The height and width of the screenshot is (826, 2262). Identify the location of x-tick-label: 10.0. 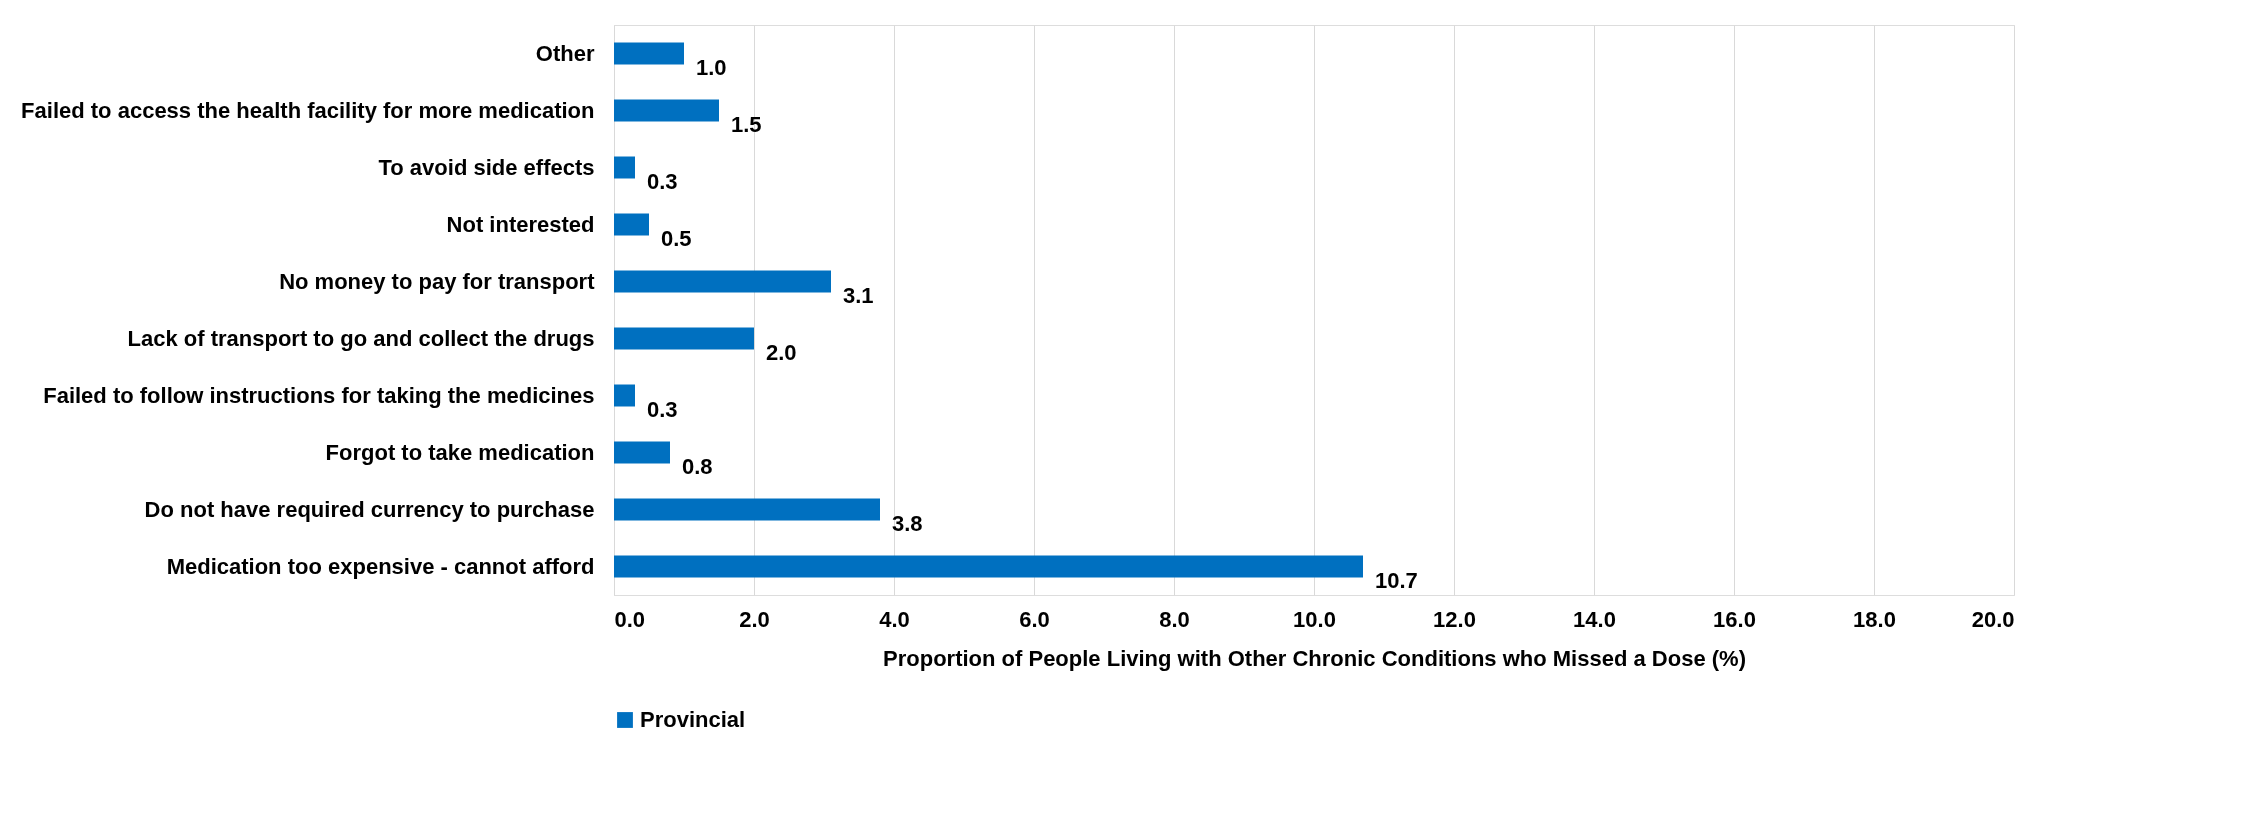
(1314, 619).